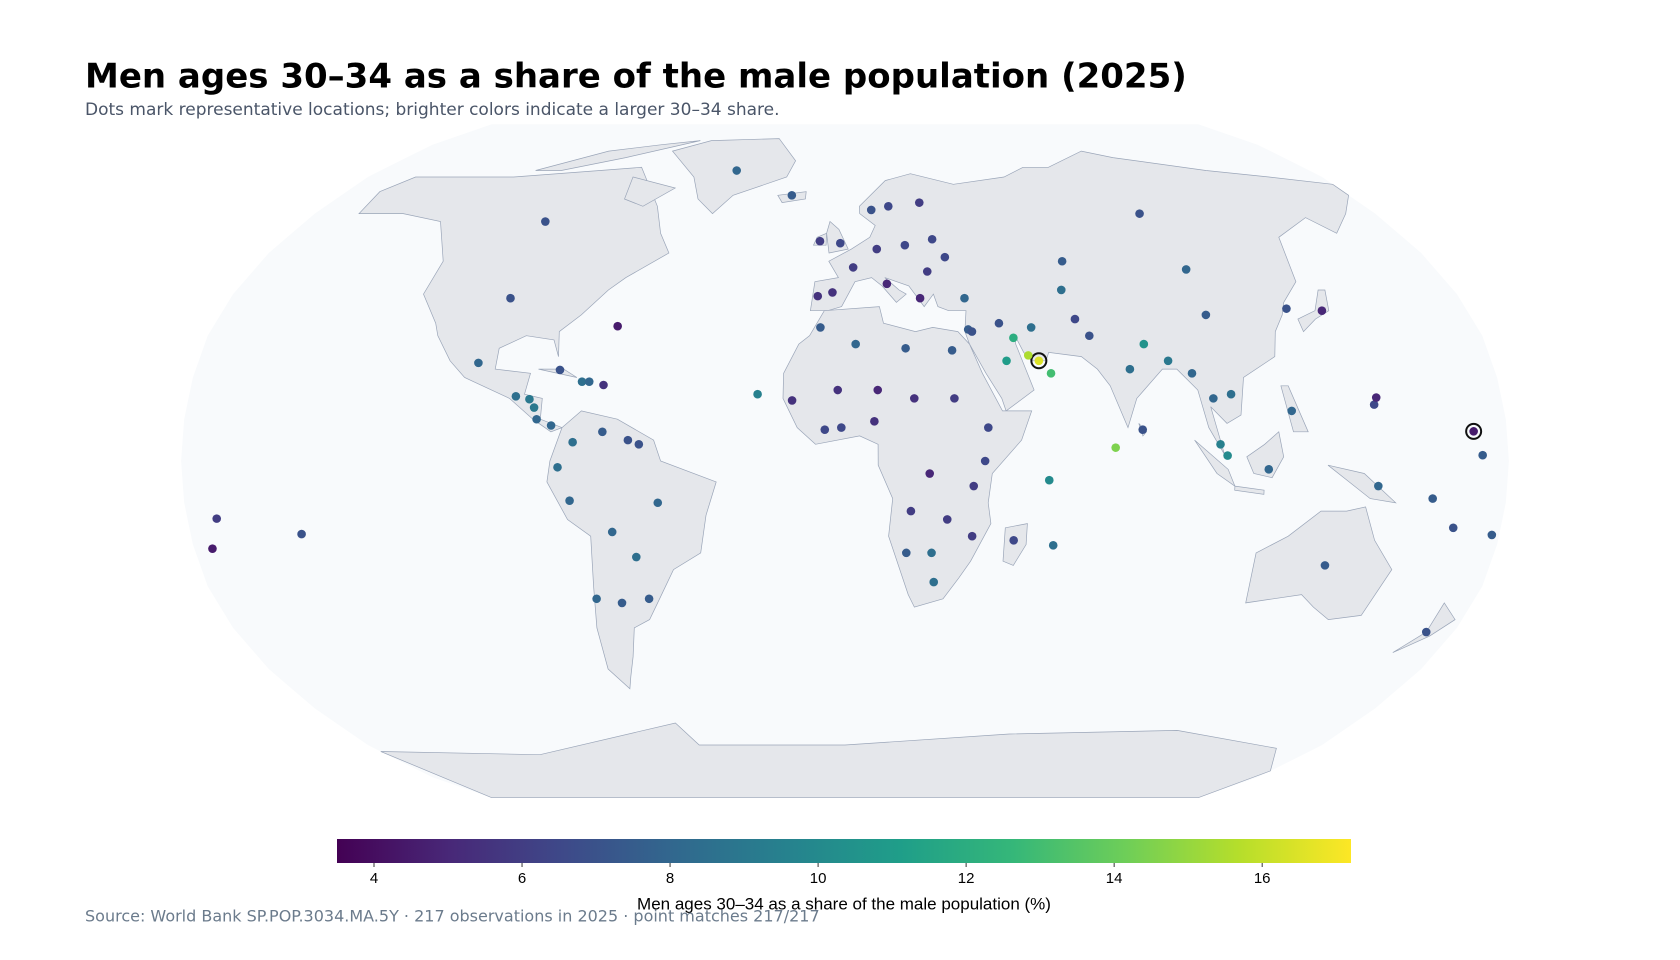 The width and height of the screenshot is (1680, 960). I want to click on highlight-ring, so click(1039, 361).